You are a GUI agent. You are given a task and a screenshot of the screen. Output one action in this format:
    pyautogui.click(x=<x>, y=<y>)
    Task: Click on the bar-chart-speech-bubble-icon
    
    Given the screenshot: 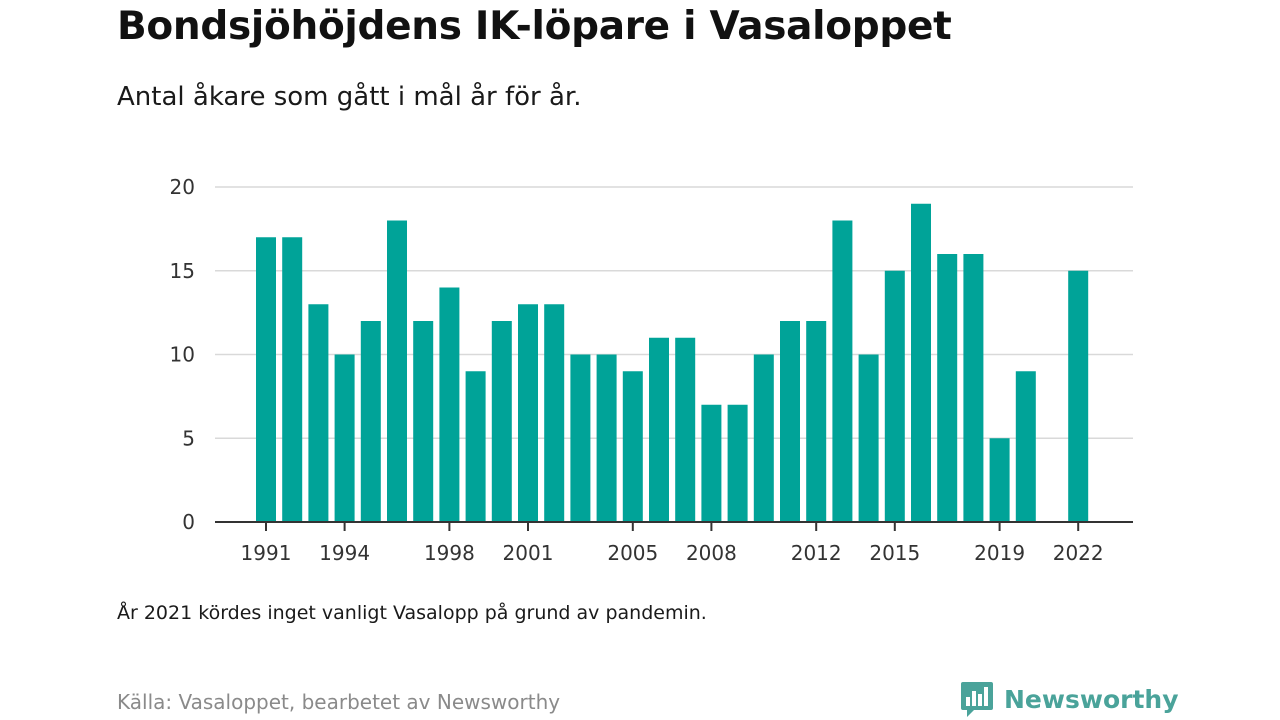 What is the action you would take?
    pyautogui.click(x=977, y=699)
    